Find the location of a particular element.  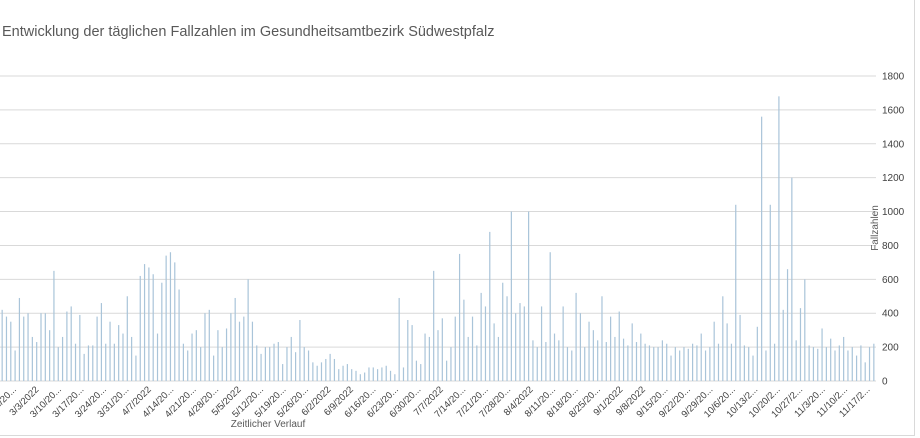

y-axis-title: Fallzahlen is located at coordinates (875, 228).